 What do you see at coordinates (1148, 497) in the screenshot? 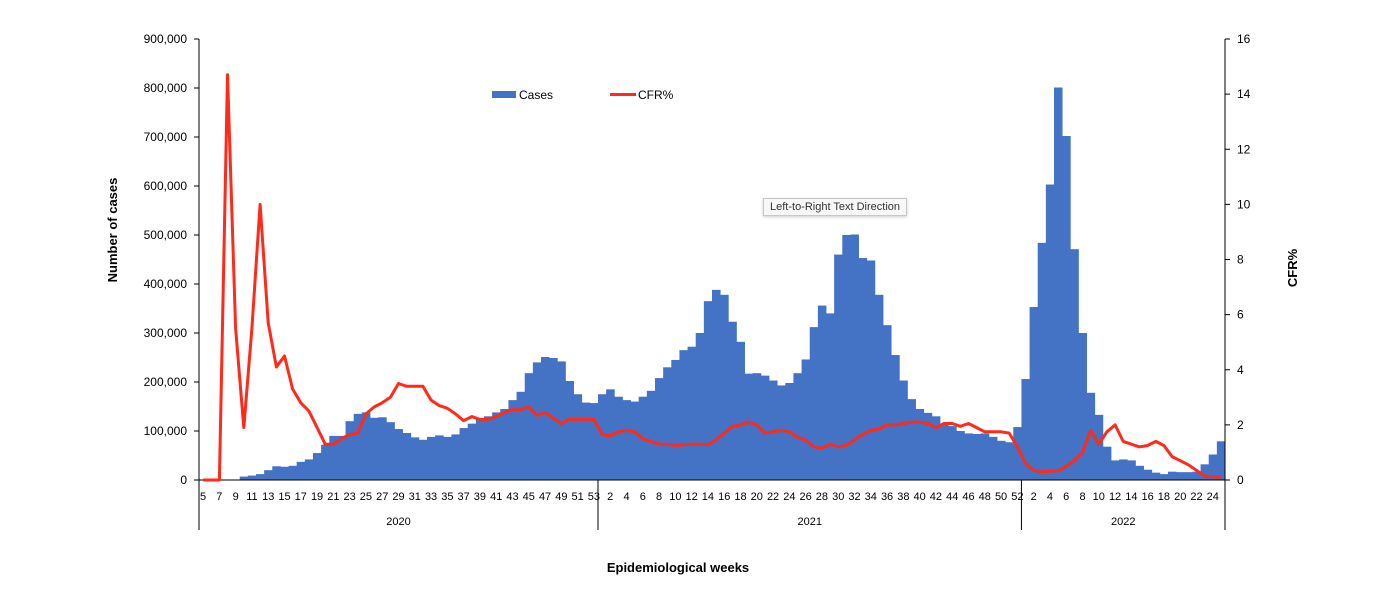
I see `x-tick-label: 16` at bounding box center [1148, 497].